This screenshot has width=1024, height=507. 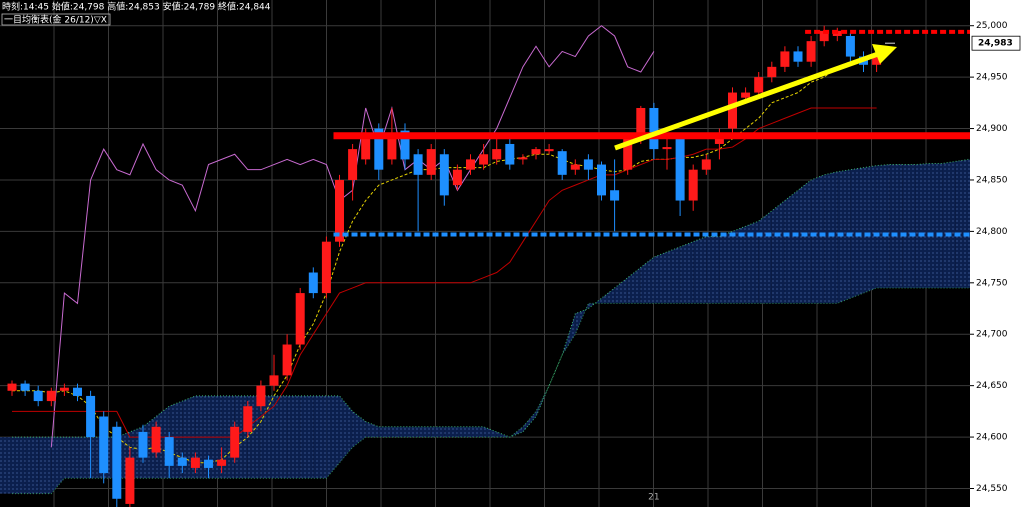 I want to click on trend-arrow, so click(x=755, y=97).